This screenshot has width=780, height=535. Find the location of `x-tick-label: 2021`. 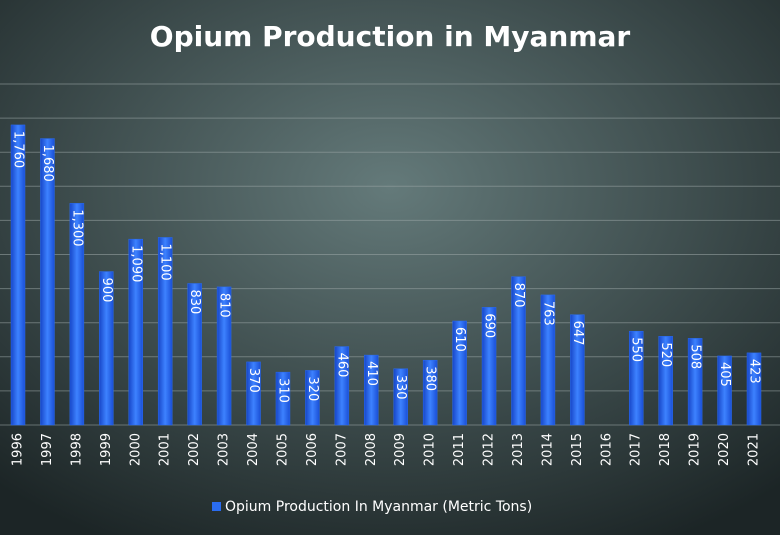

x-tick-label: 2021 is located at coordinates (754, 449).